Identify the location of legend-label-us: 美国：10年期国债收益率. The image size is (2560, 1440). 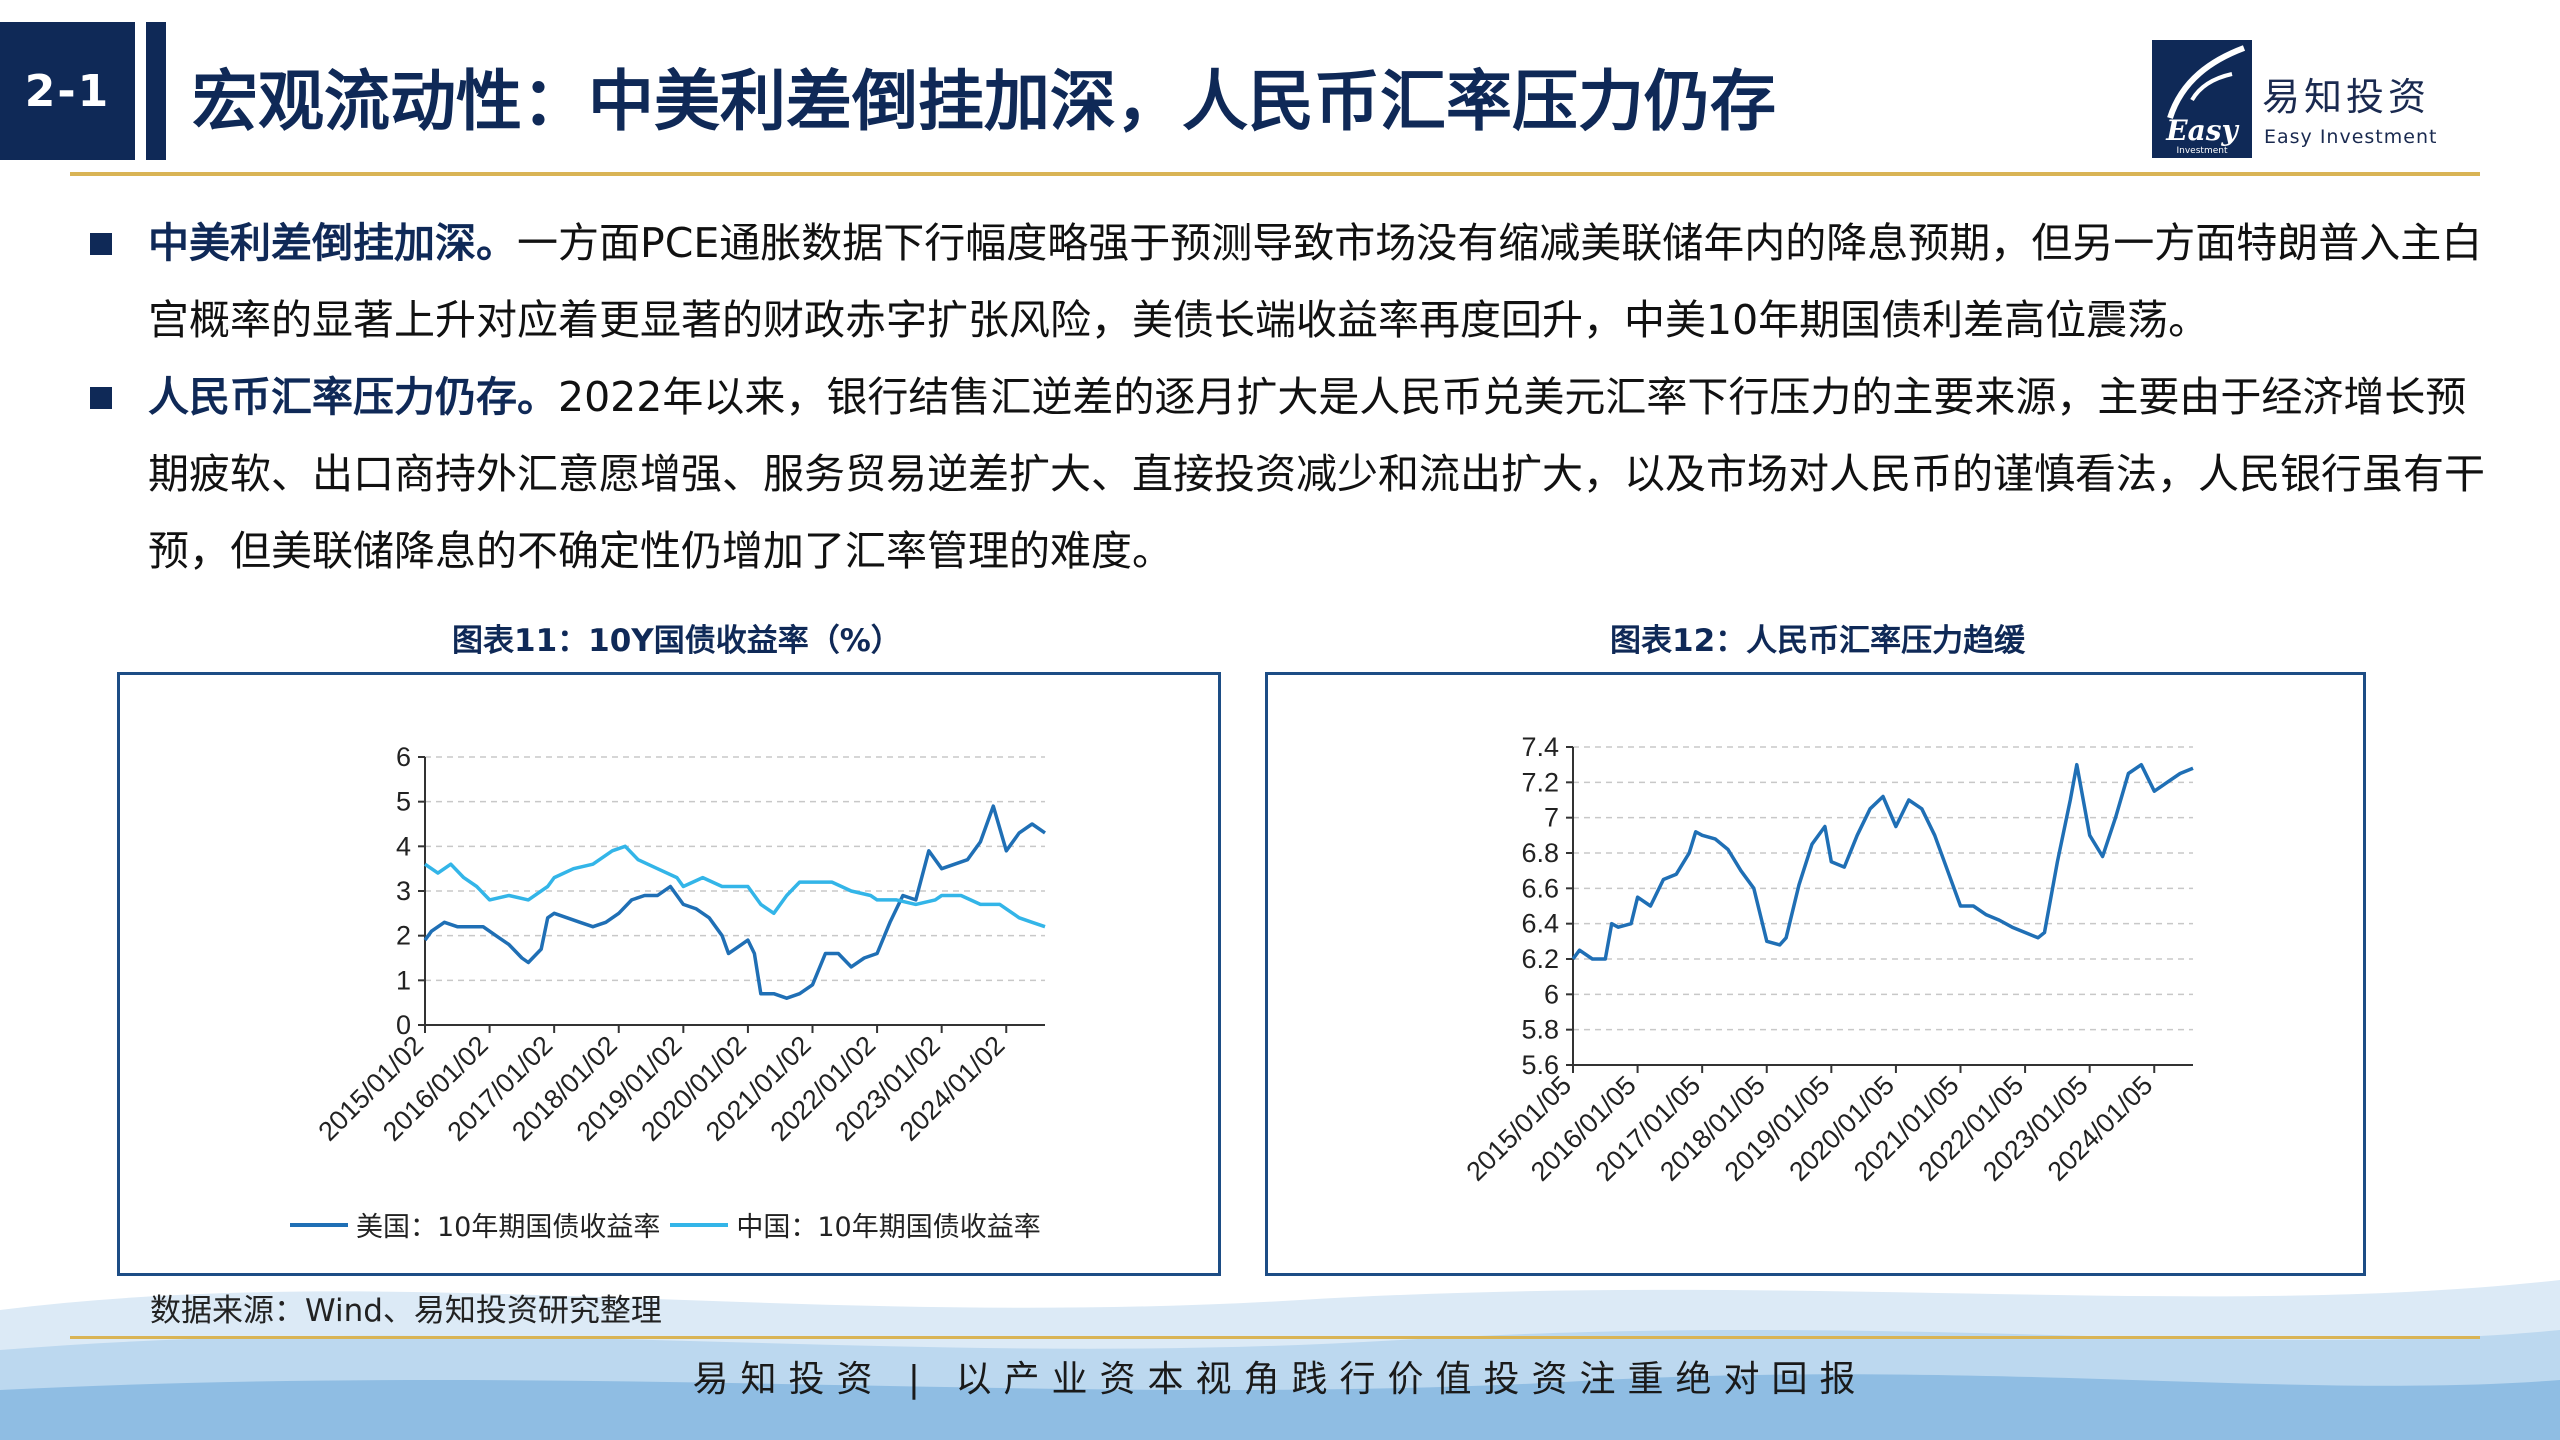
(508, 1227).